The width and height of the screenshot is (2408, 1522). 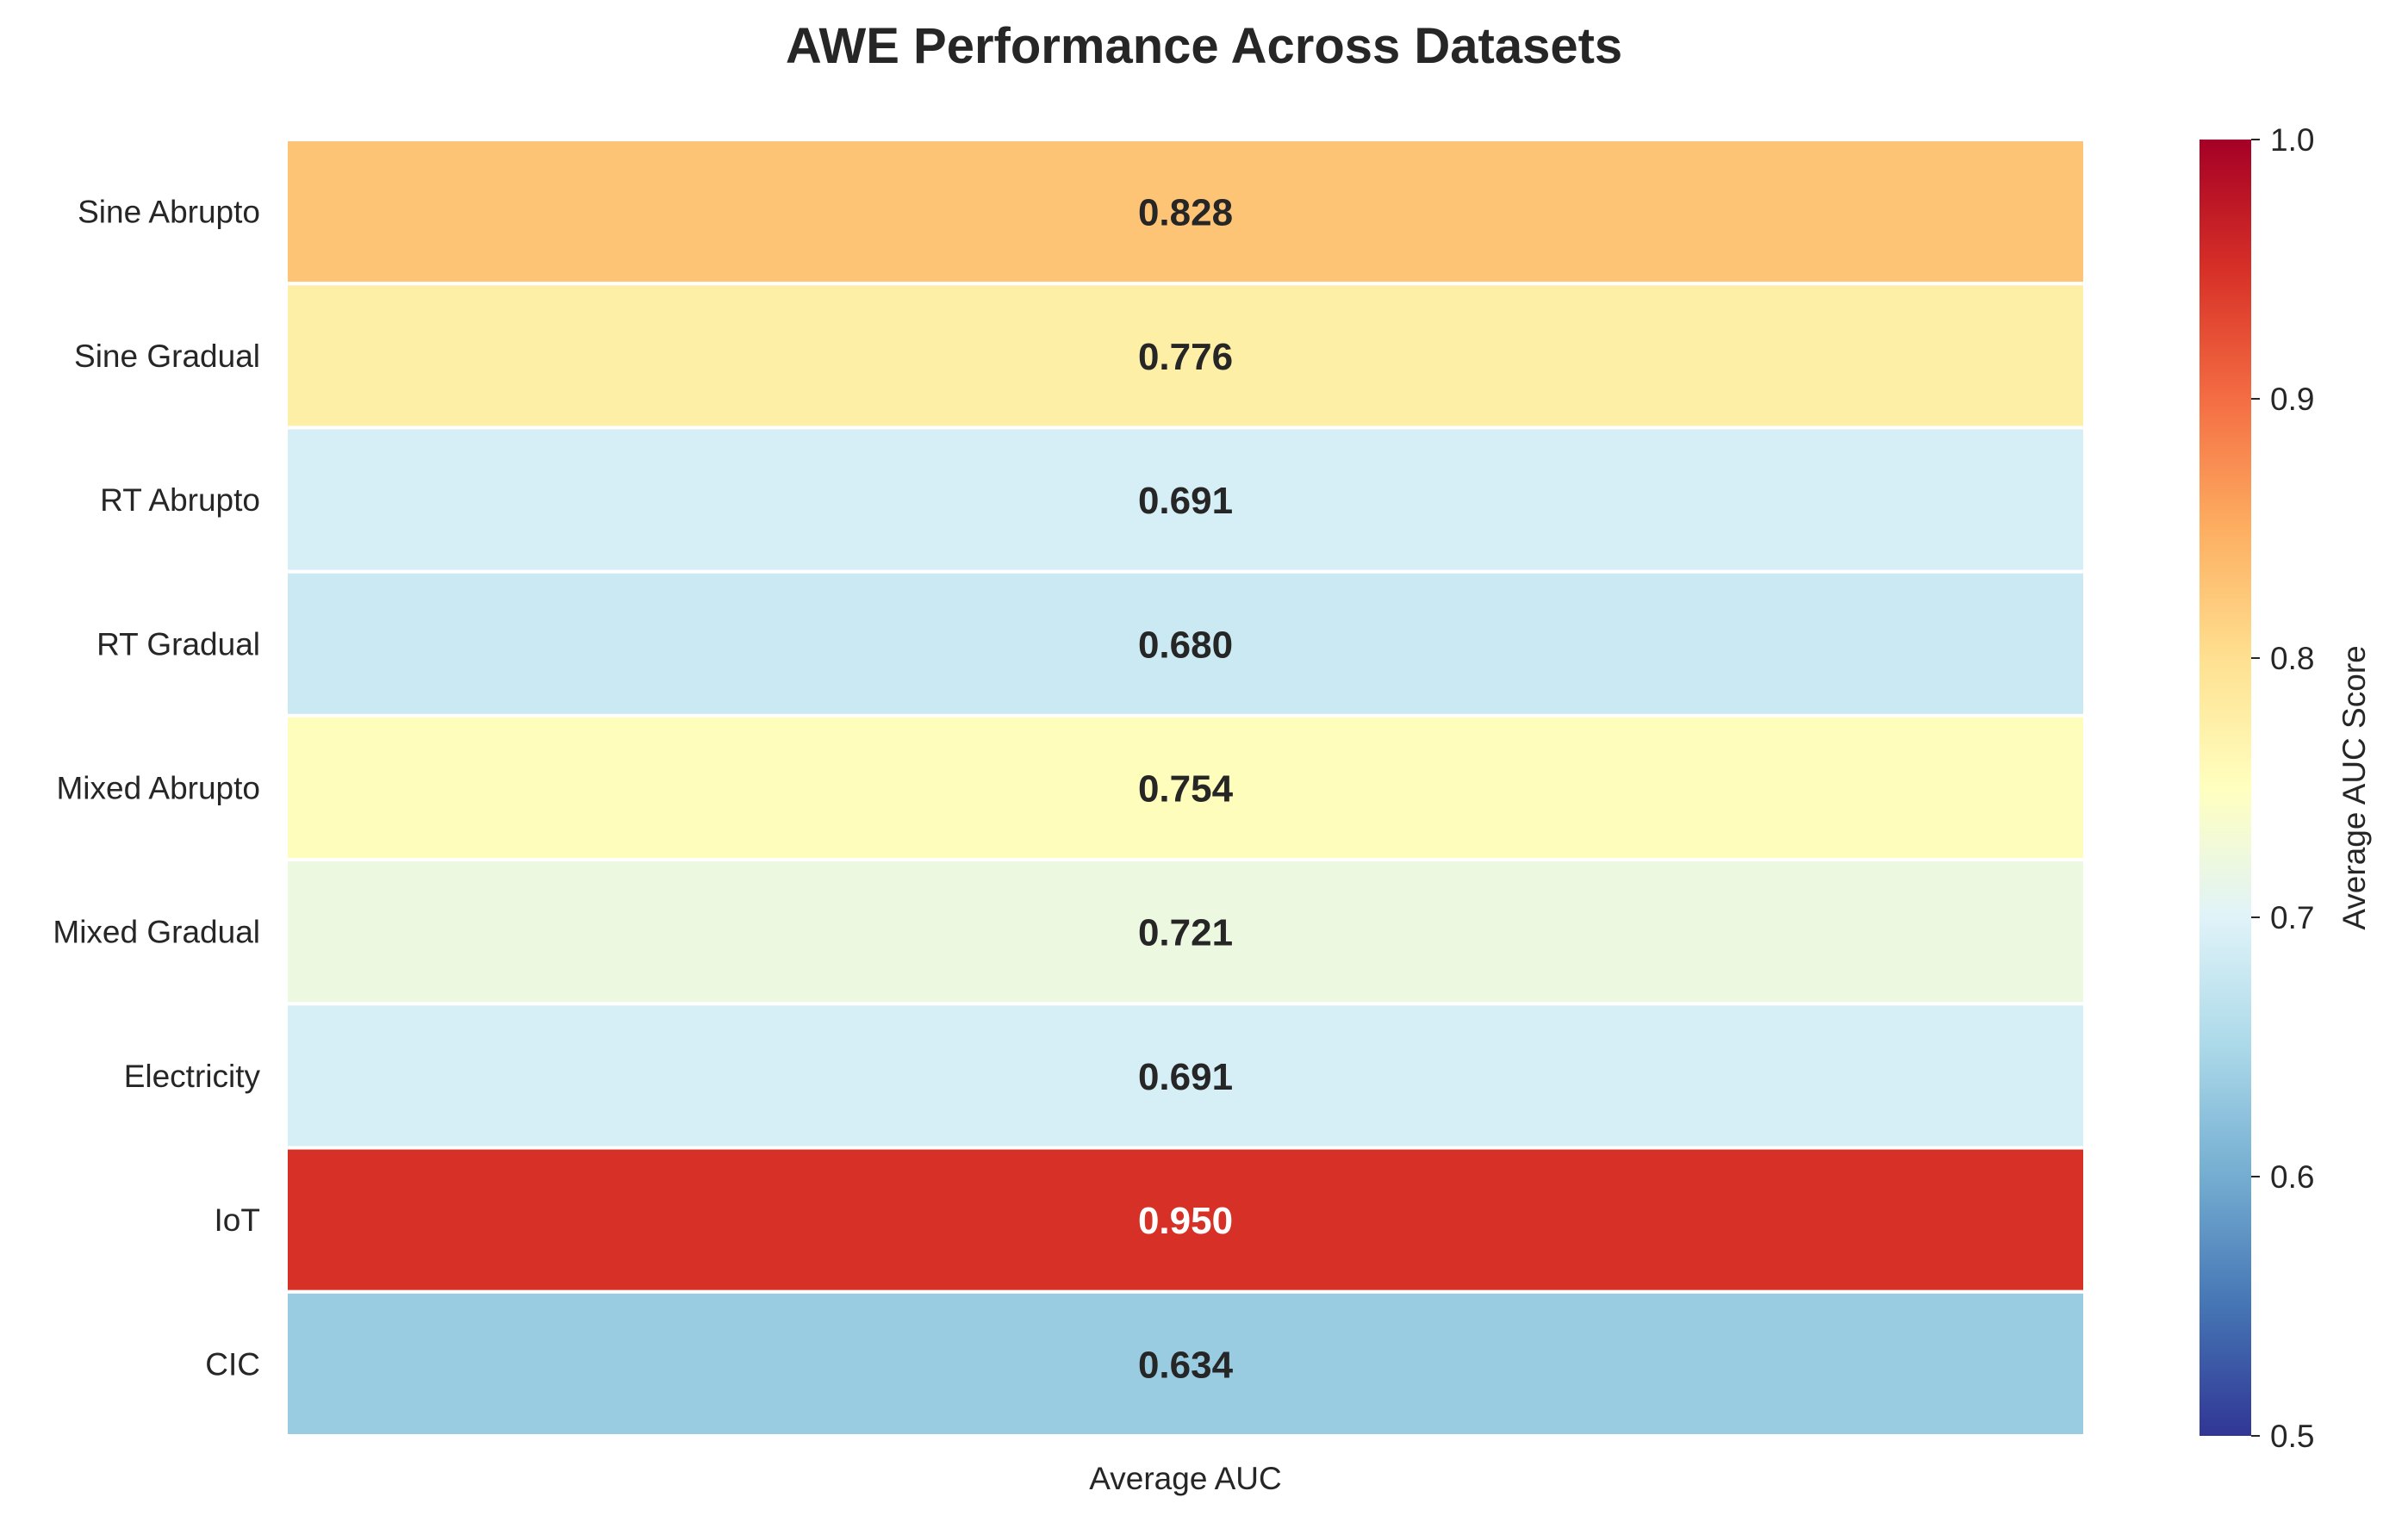 What do you see at coordinates (233, 1364) in the screenshot?
I see `row-label: CIC` at bounding box center [233, 1364].